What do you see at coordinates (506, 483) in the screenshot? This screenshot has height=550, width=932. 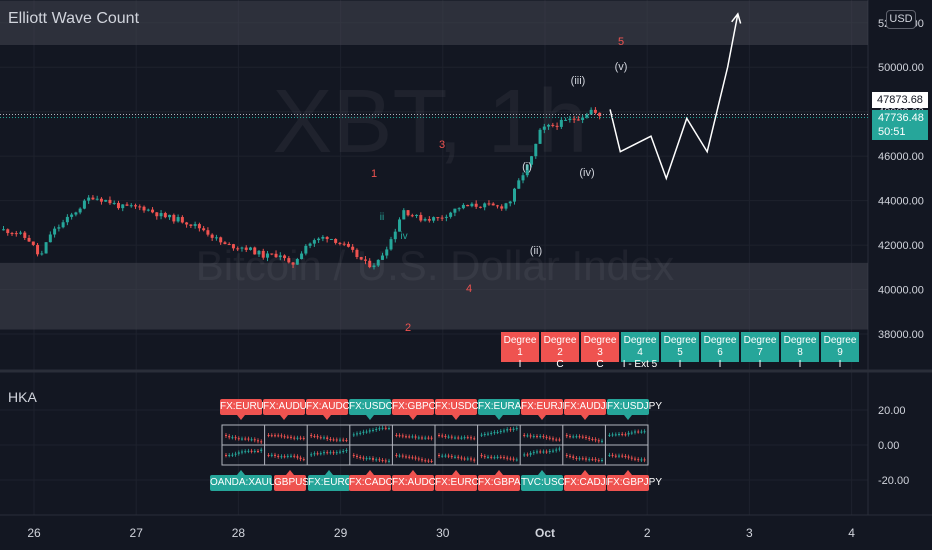 I see `pair-tag: FX:GBPAUD` at bounding box center [506, 483].